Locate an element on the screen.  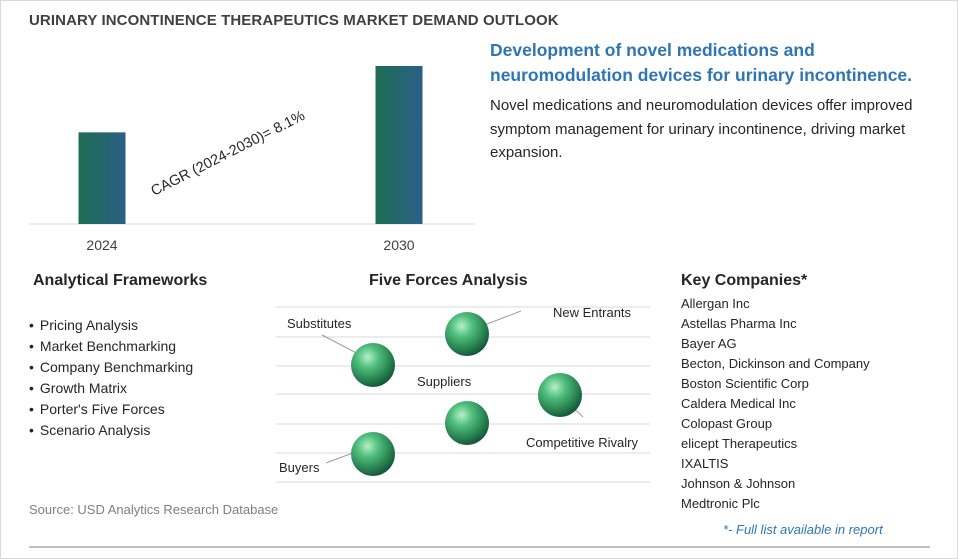
list-item: Bayer AG is located at coordinates (709, 343).